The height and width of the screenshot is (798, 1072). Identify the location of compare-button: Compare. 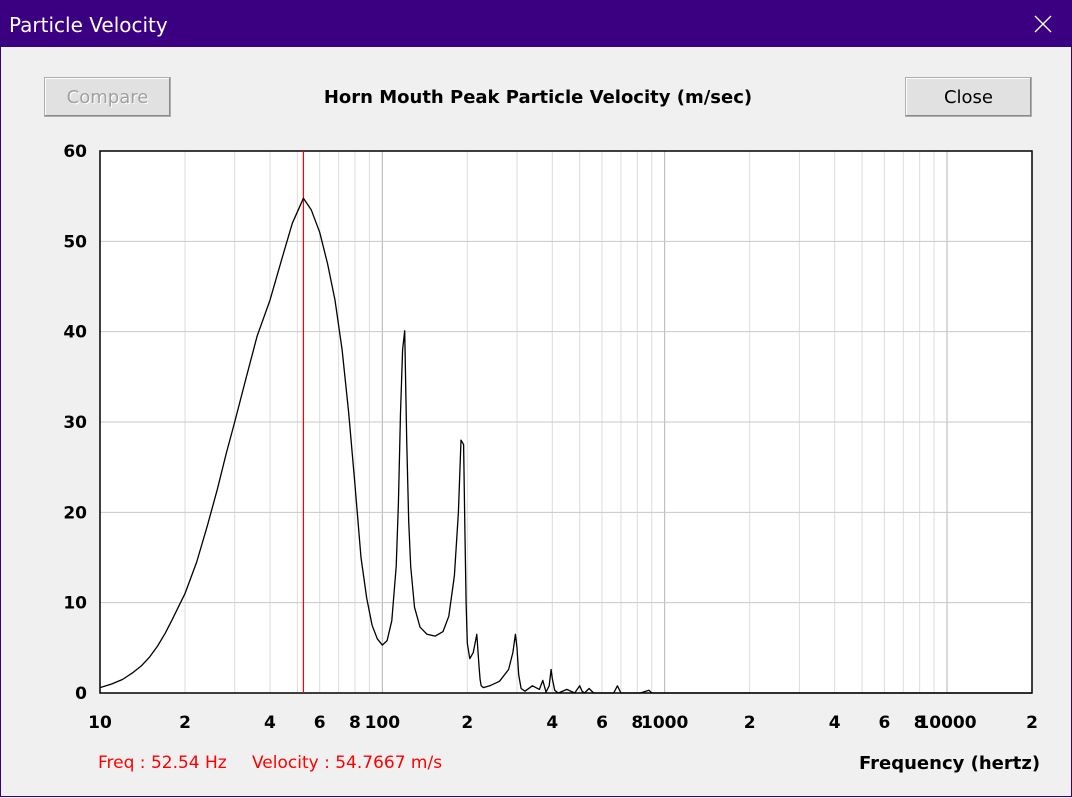
(107, 97).